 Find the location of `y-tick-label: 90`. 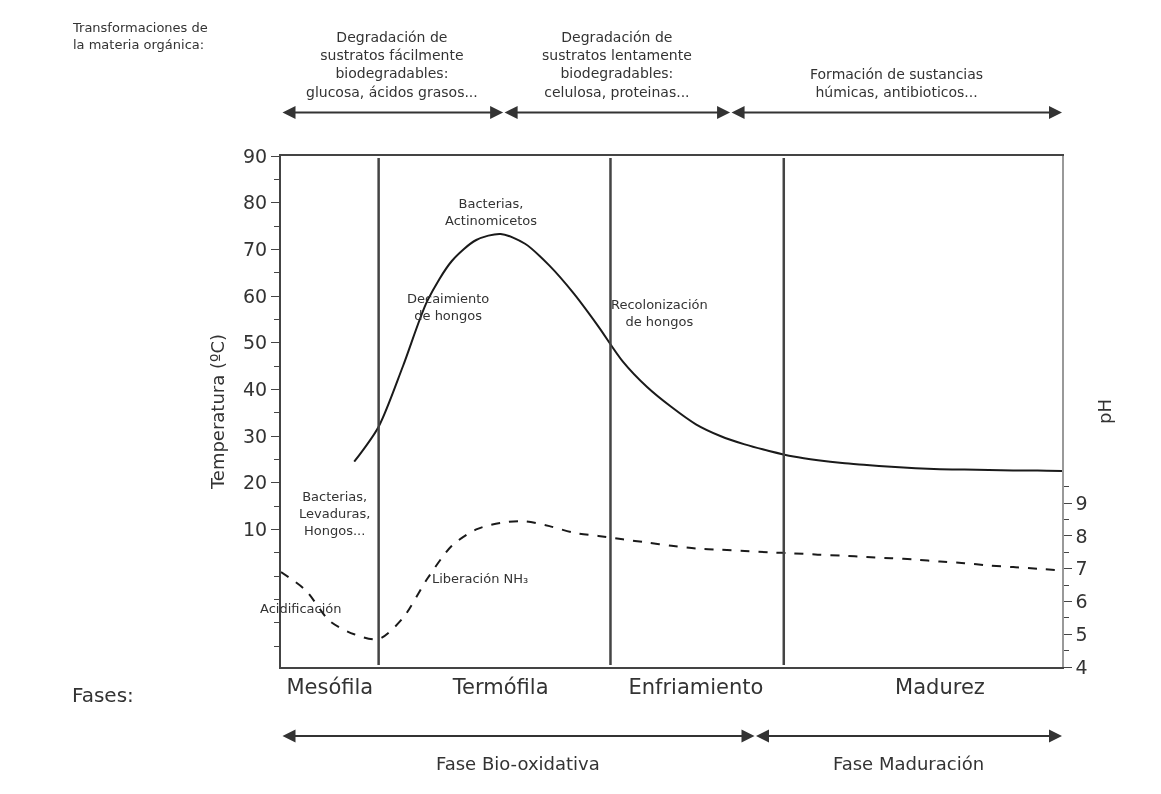

y-tick-label: 90 is located at coordinates (255, 155).